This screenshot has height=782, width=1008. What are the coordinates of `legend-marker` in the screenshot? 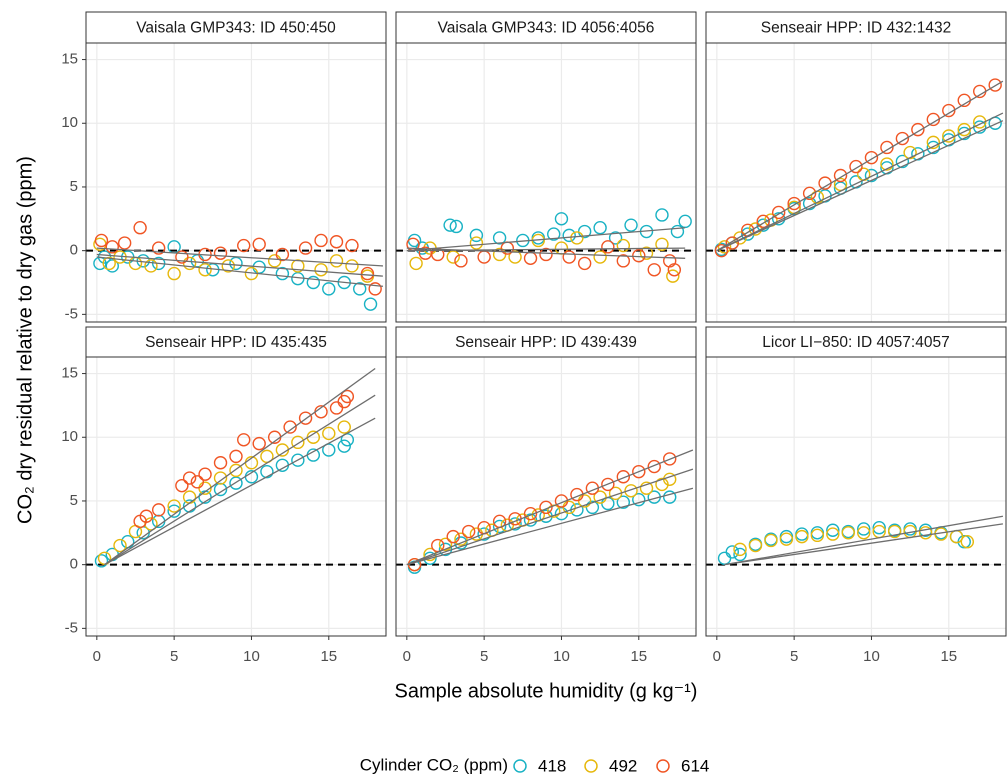 It's located at (591, 766).